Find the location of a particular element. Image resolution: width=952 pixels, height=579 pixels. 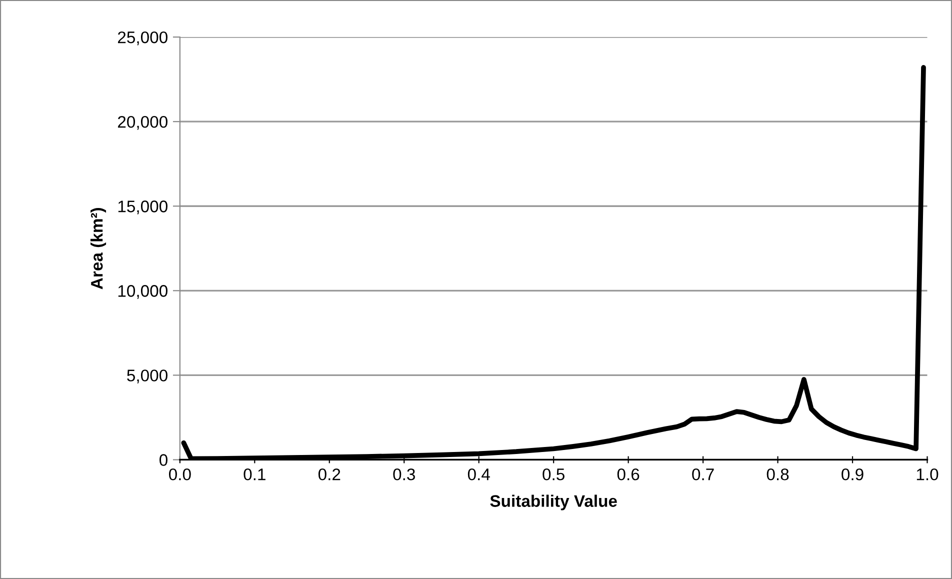

x-tick-label: 0.9 is located at coordinates (853, 474).